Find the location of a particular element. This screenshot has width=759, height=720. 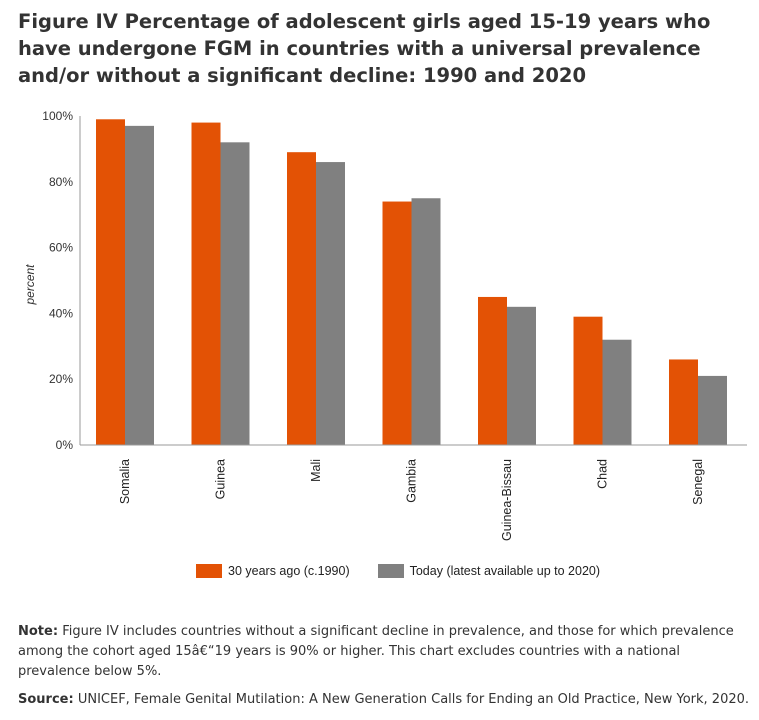

note-label: Note: is located at coordinates (38, 631).